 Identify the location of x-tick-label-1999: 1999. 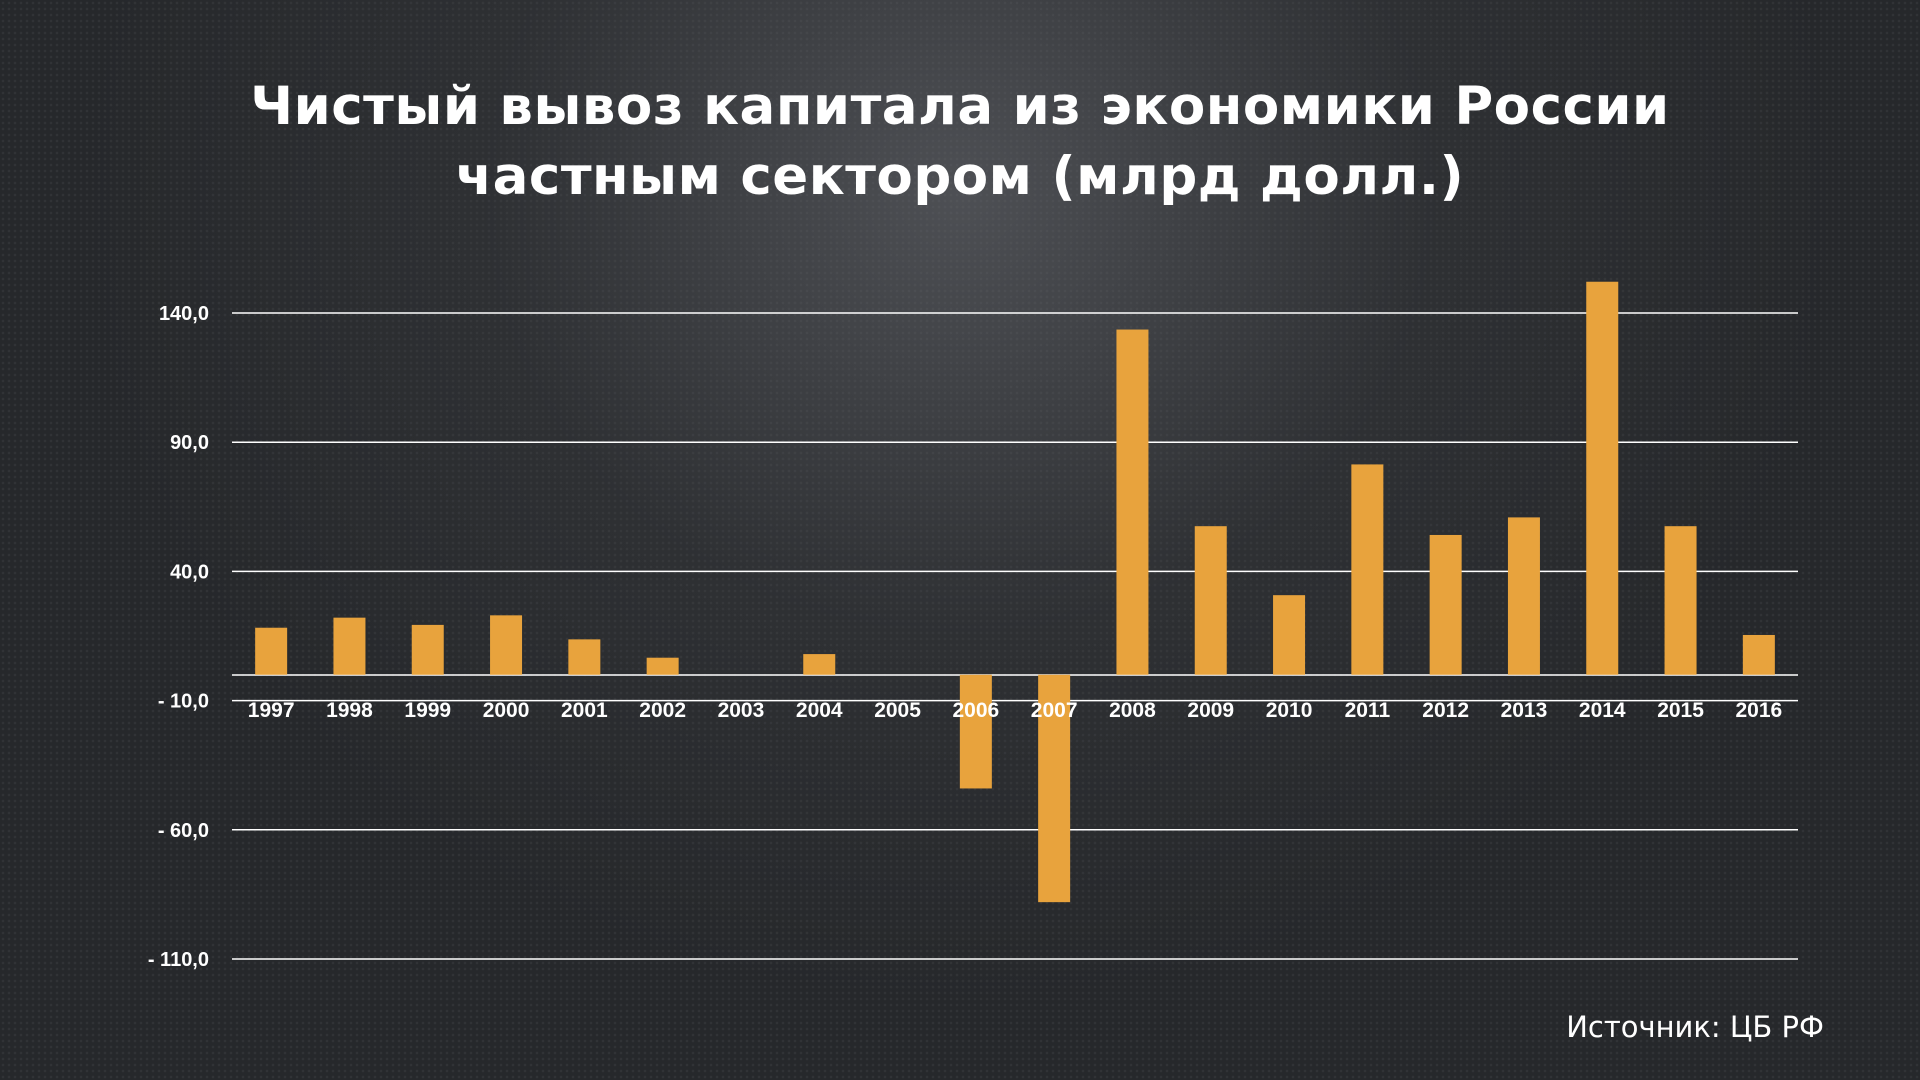
(427, 710).